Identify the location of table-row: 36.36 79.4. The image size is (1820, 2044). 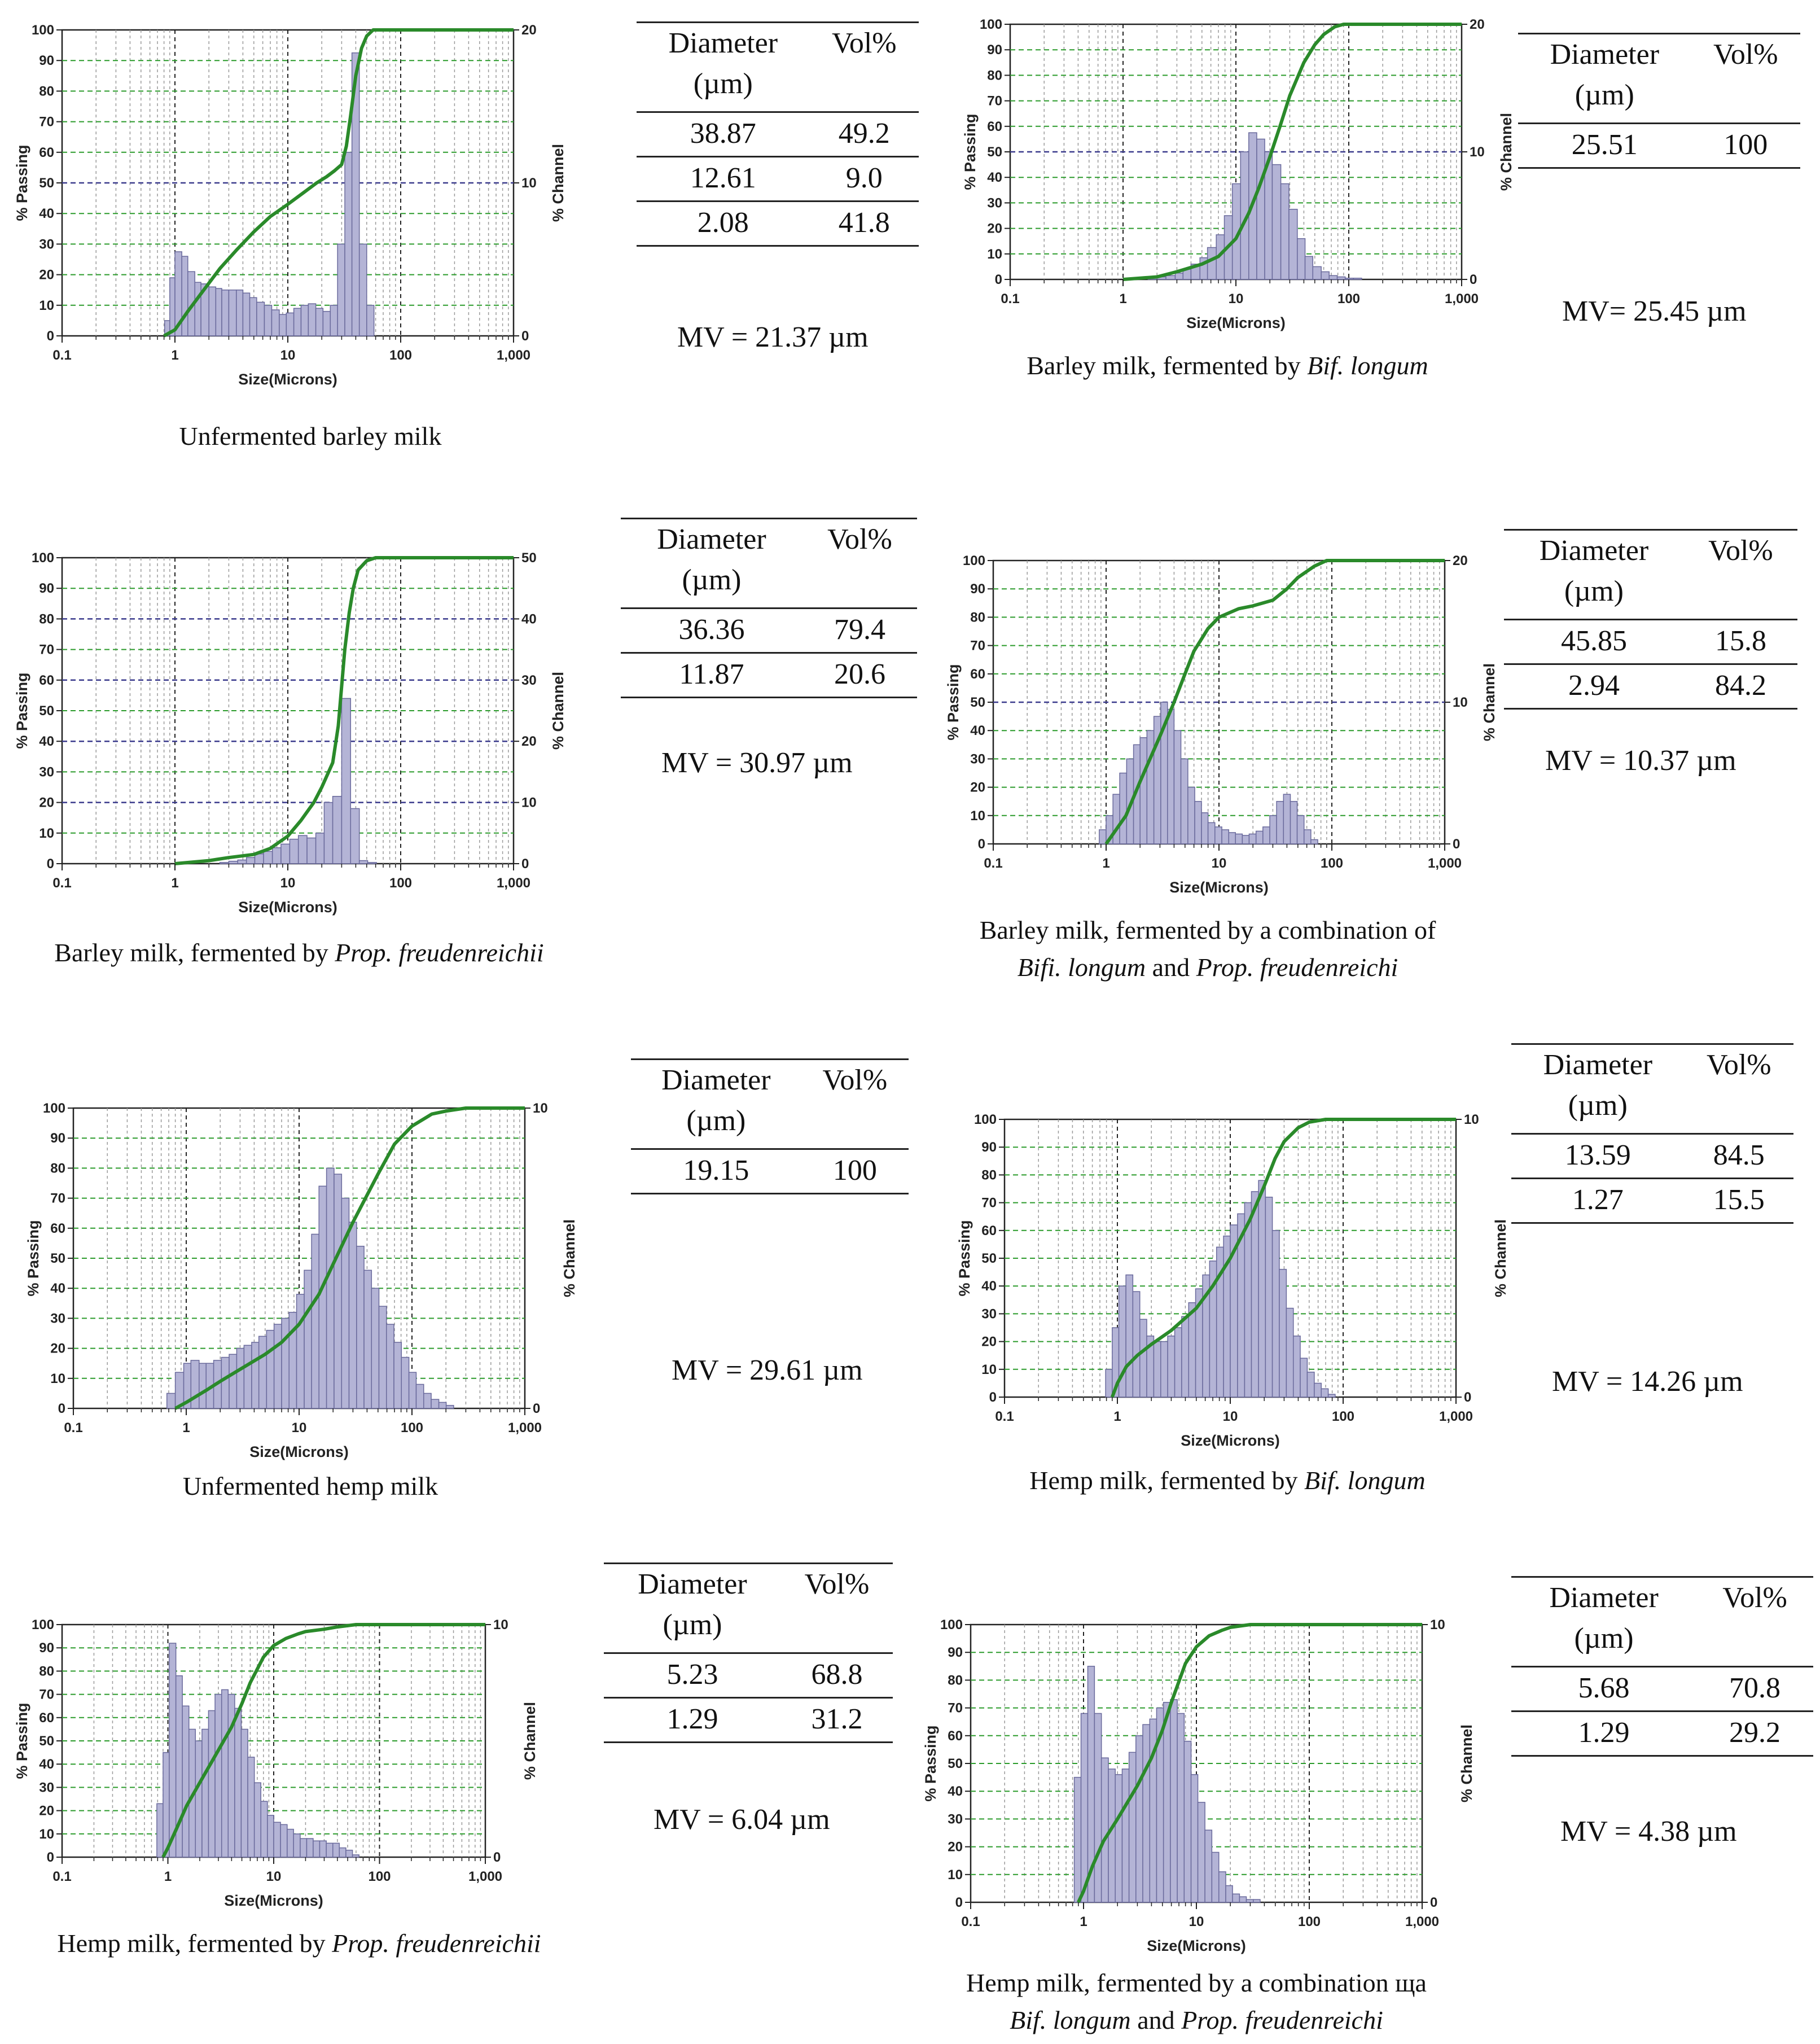
(769, 631).